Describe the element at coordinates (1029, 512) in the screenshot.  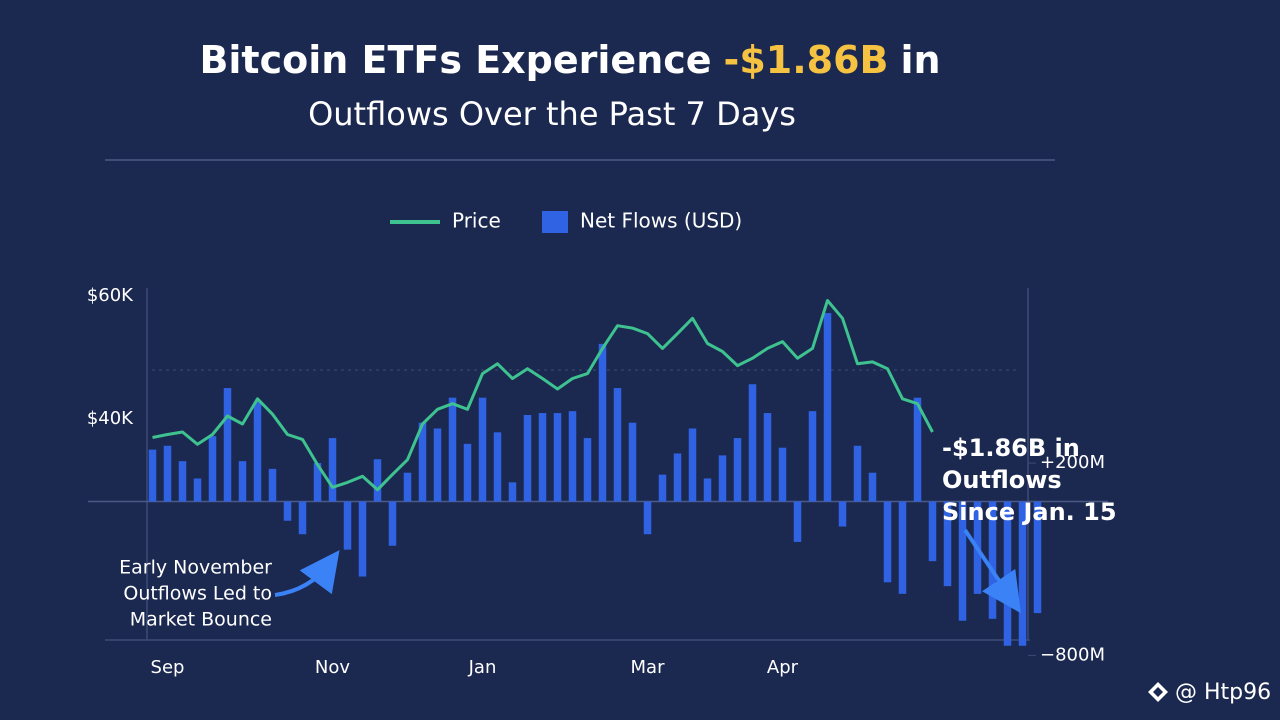
I see `annotation-text: Since Jan. 15` at that location.